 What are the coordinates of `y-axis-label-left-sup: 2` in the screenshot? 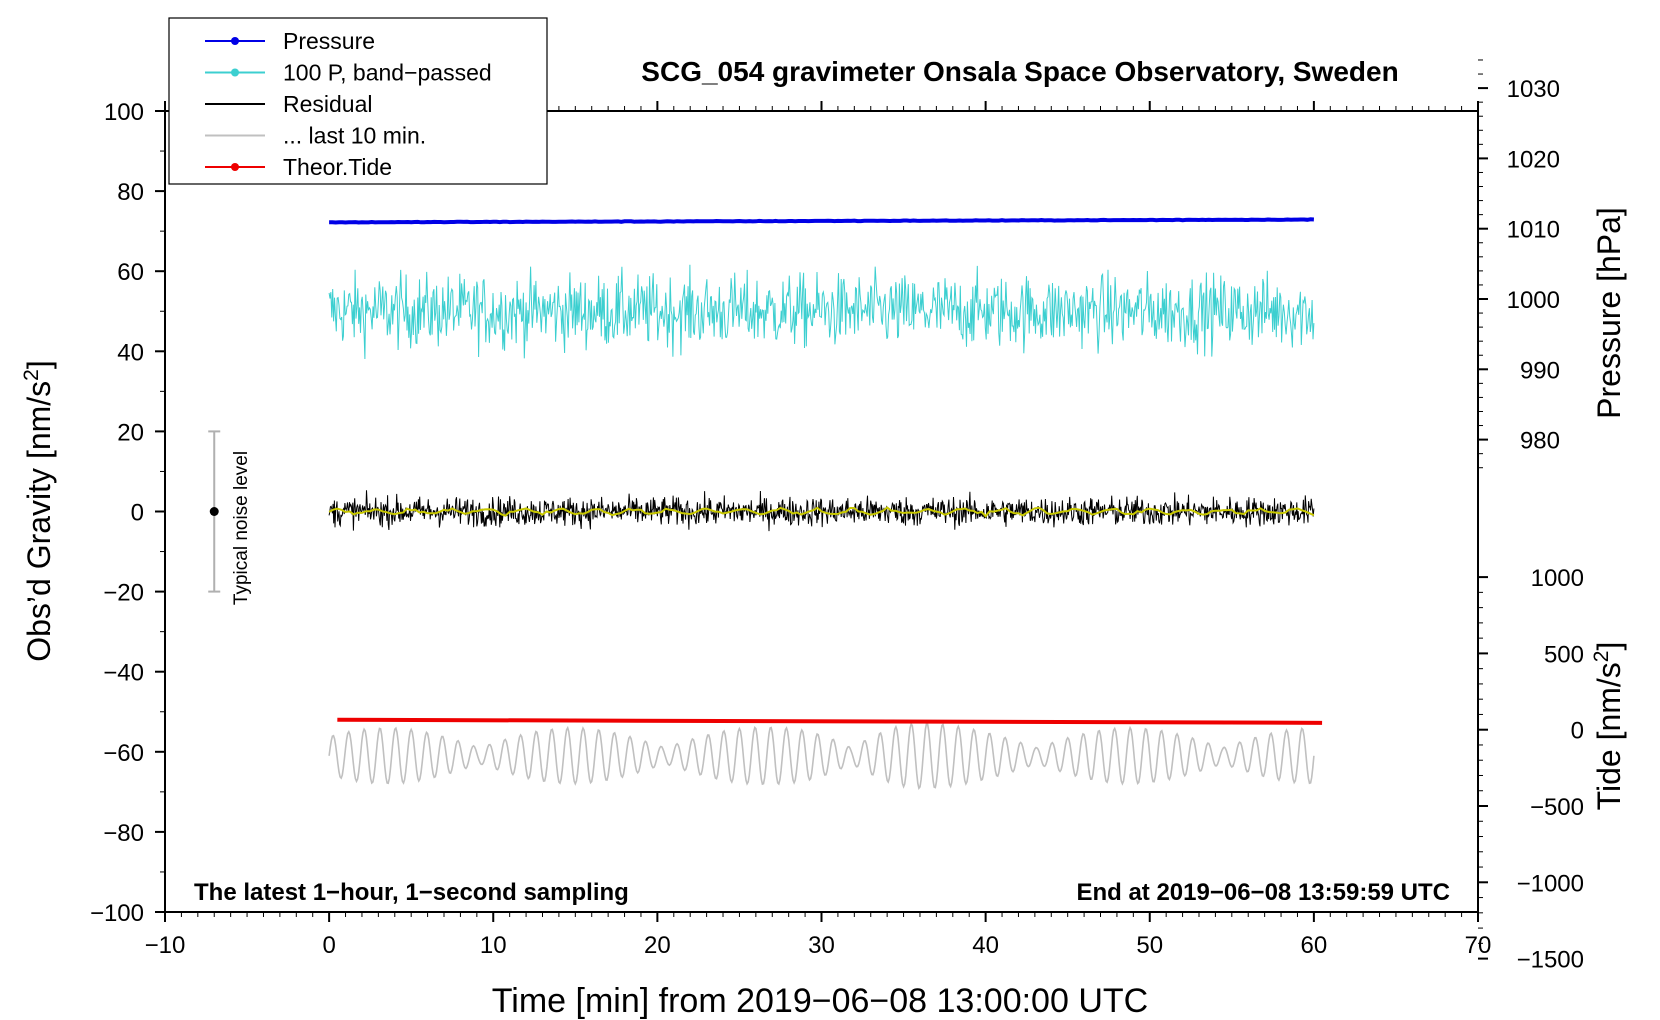 It's located at (31, 375).